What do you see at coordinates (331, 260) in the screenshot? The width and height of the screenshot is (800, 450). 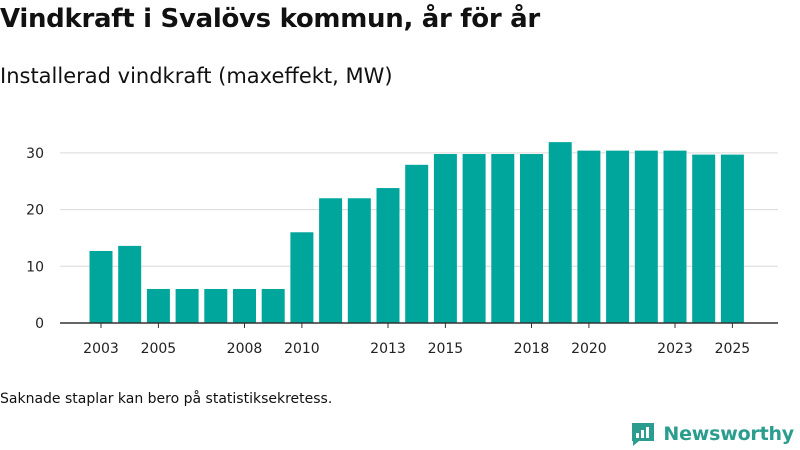 I see `bar-2011` at bounding box center [331, 260].